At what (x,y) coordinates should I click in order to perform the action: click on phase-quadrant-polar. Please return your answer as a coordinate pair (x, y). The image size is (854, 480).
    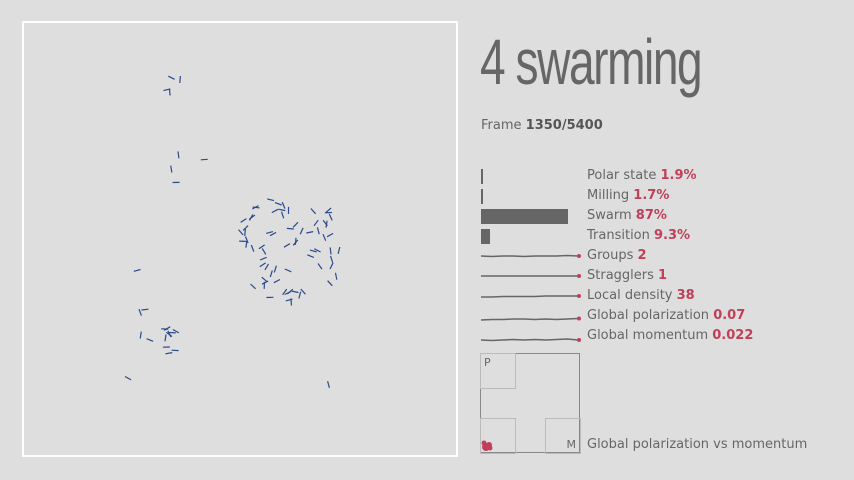
    Looking at the image, I should click on (498, 371).